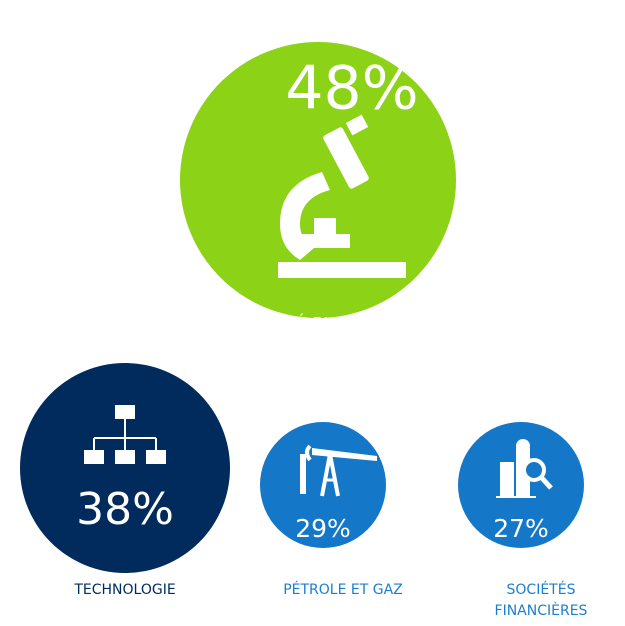 The width and height of the screenshot is (625, 626). I want to click on value: 38%, so click(125, 509).